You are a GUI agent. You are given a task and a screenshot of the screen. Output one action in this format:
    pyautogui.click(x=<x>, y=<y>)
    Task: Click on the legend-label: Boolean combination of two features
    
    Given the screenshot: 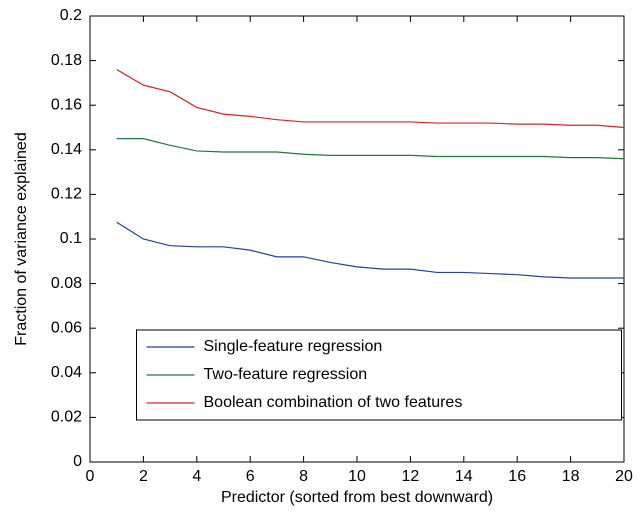 What is the action you would take?
    pyautogui.click(x=333, y=402)
    